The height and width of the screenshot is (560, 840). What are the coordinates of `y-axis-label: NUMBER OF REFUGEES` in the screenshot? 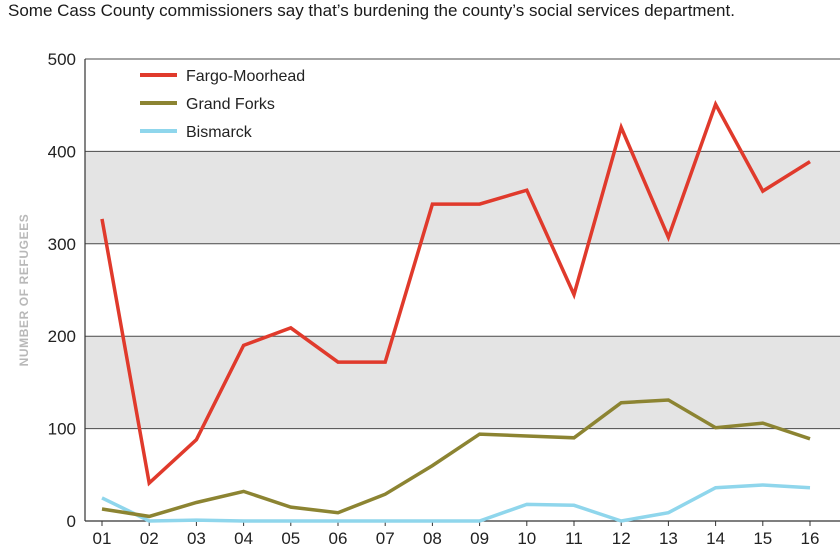 It's located at (24, 290).